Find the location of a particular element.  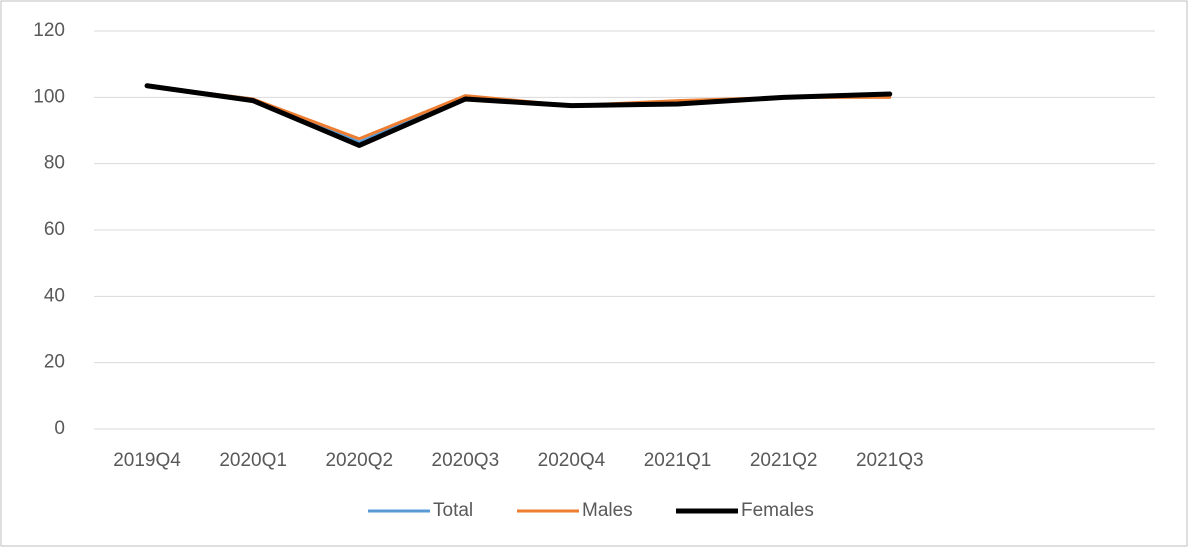

y-tick-label: 120 is located at coordinates (49, 30).